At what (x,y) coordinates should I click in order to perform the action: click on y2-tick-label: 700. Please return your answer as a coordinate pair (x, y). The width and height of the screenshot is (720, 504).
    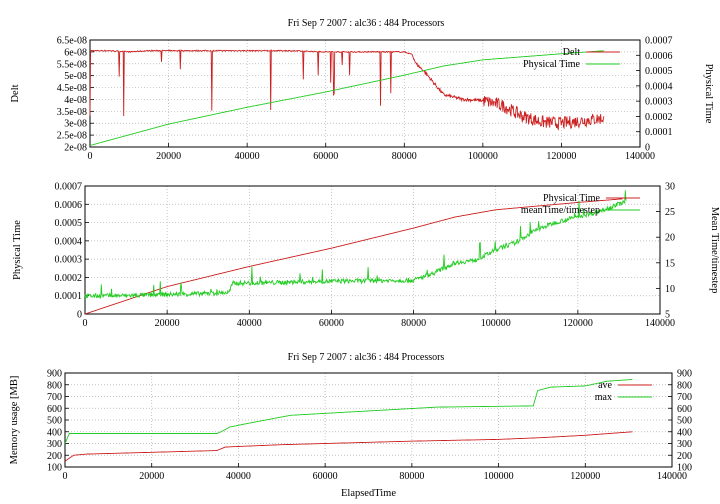
    Looking at the image, I should click on (684, 397).